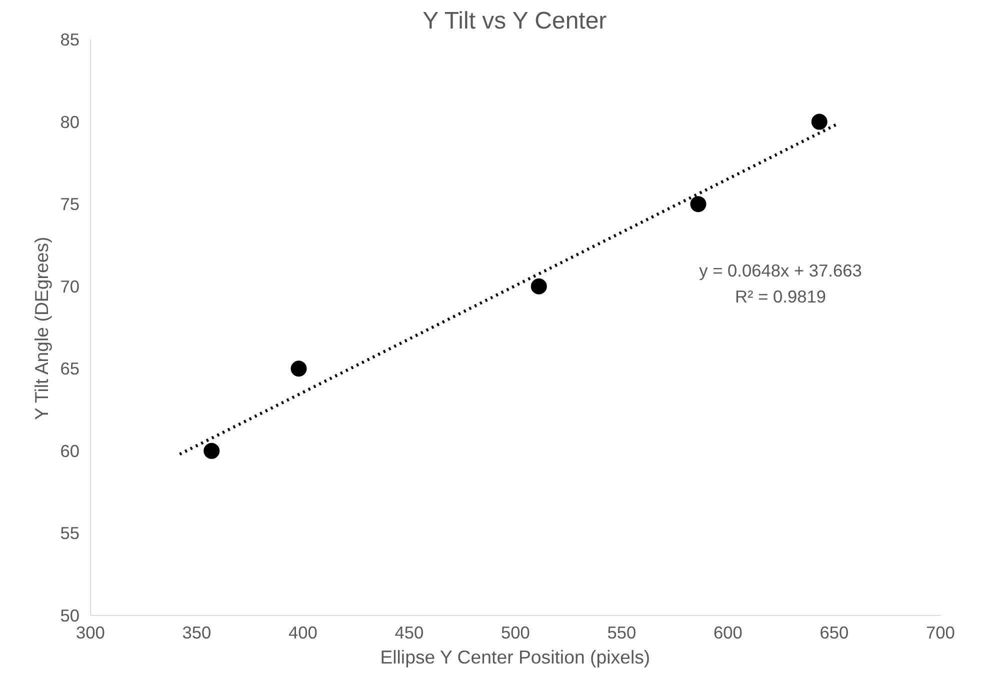 The width and height of the screenshot is (999, 692). What do you see at coordinates (409, 632) in the screenshot?
I see `x-tick-label: 450` at bounding box center [409, 632].